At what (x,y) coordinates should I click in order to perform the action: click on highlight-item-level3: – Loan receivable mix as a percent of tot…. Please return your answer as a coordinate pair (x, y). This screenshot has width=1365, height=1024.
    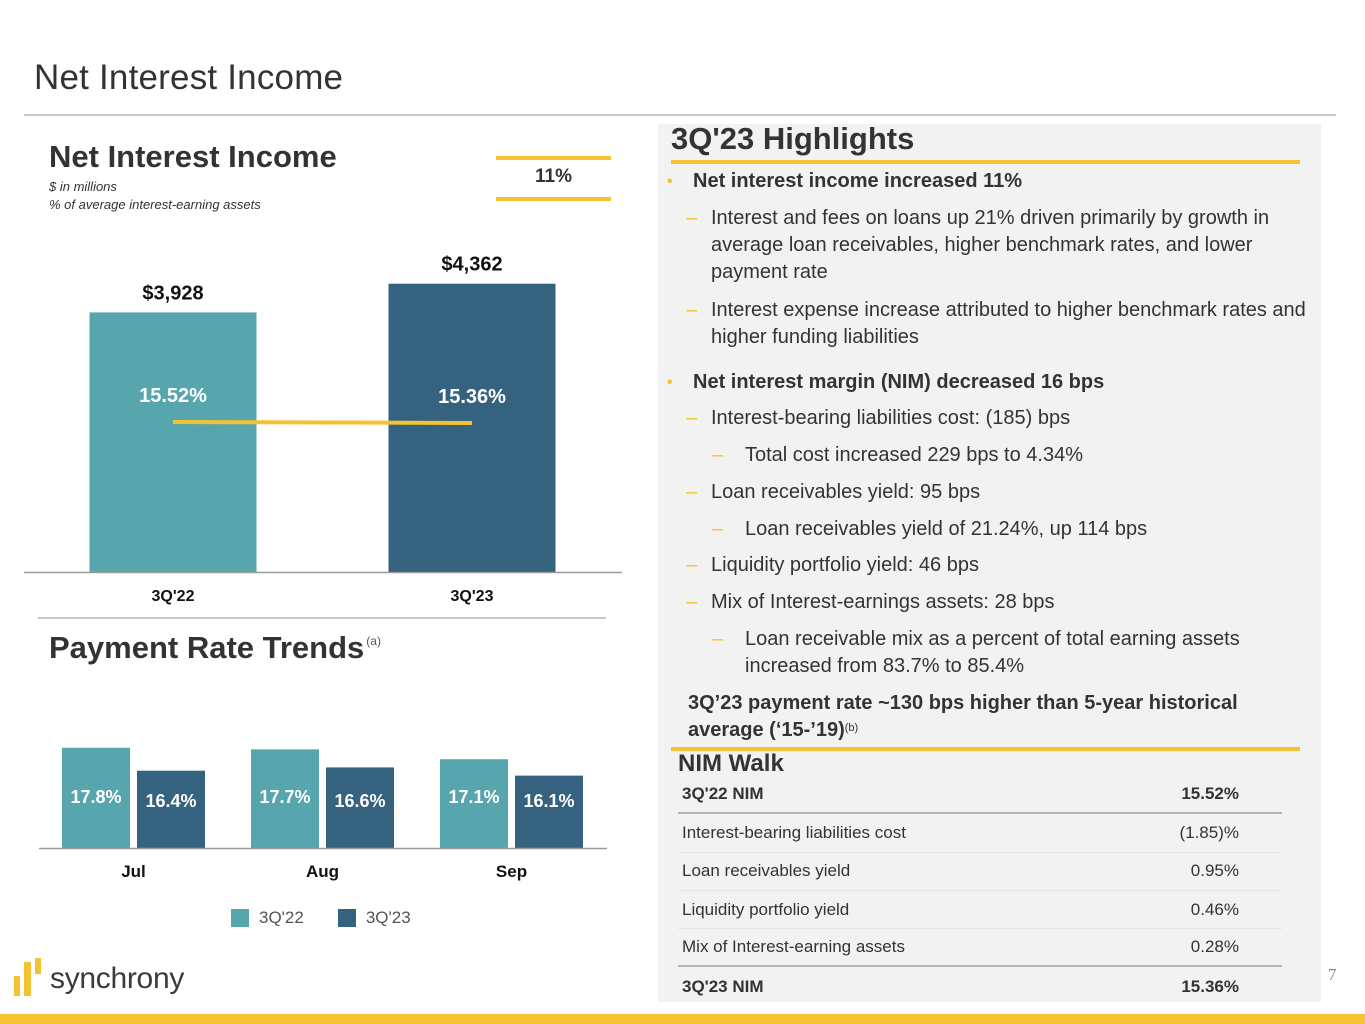
    Looking at the image, I should click on (1013, 653).